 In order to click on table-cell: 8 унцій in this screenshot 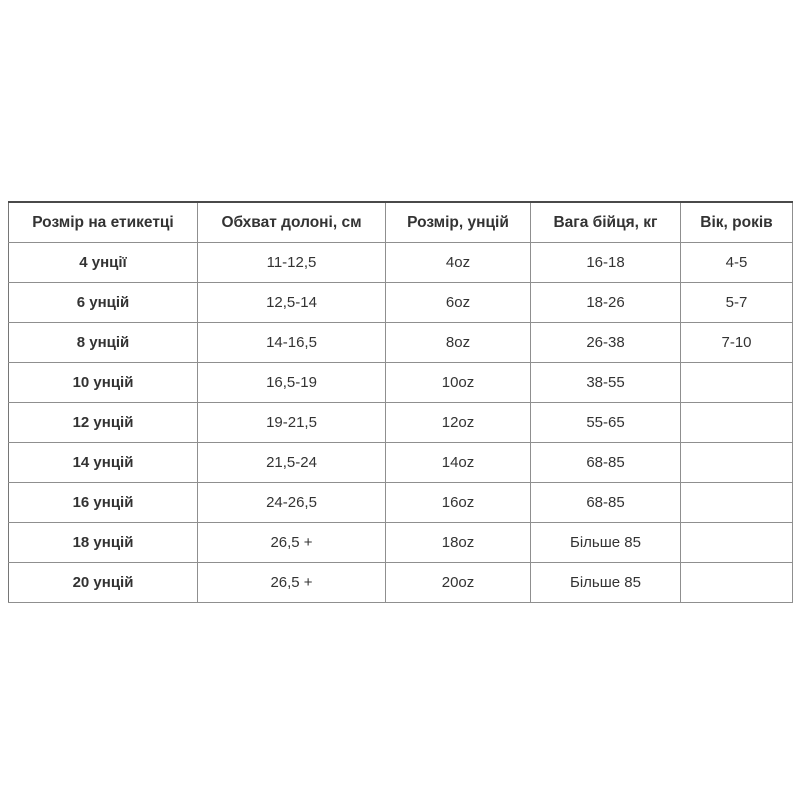, I will do `click(103, 342)`.